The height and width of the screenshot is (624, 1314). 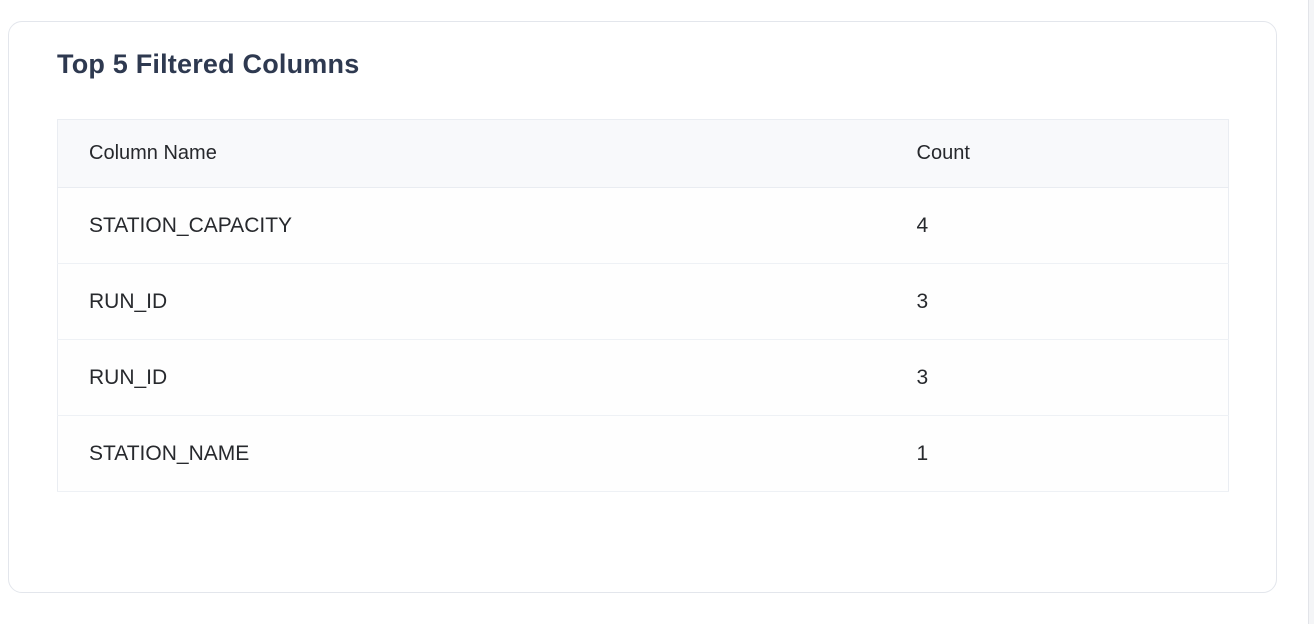 I want to click on table-row: STATION_NAME 1, so click(x=643, y=453).